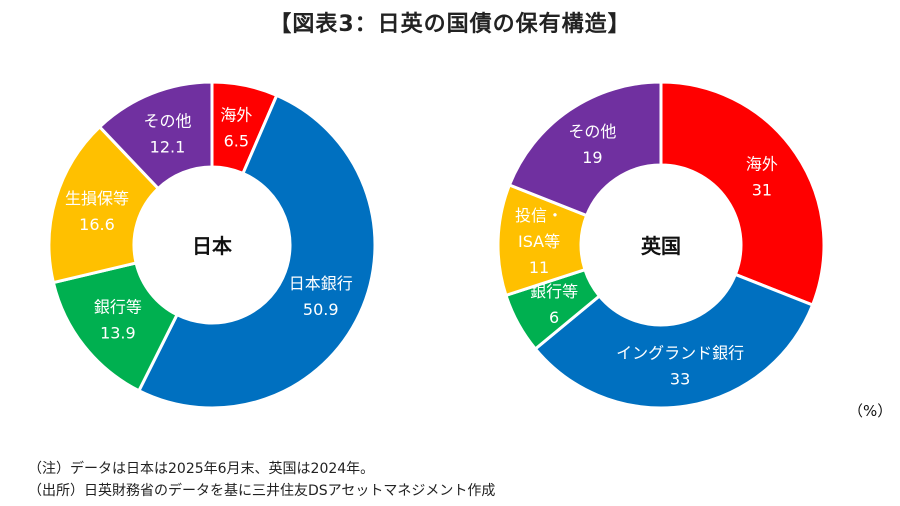  What do you see at coordinates (680, 378) in the screenshot?
I see `slice-value-uk-1: 33` at bounding box center [680, 378].